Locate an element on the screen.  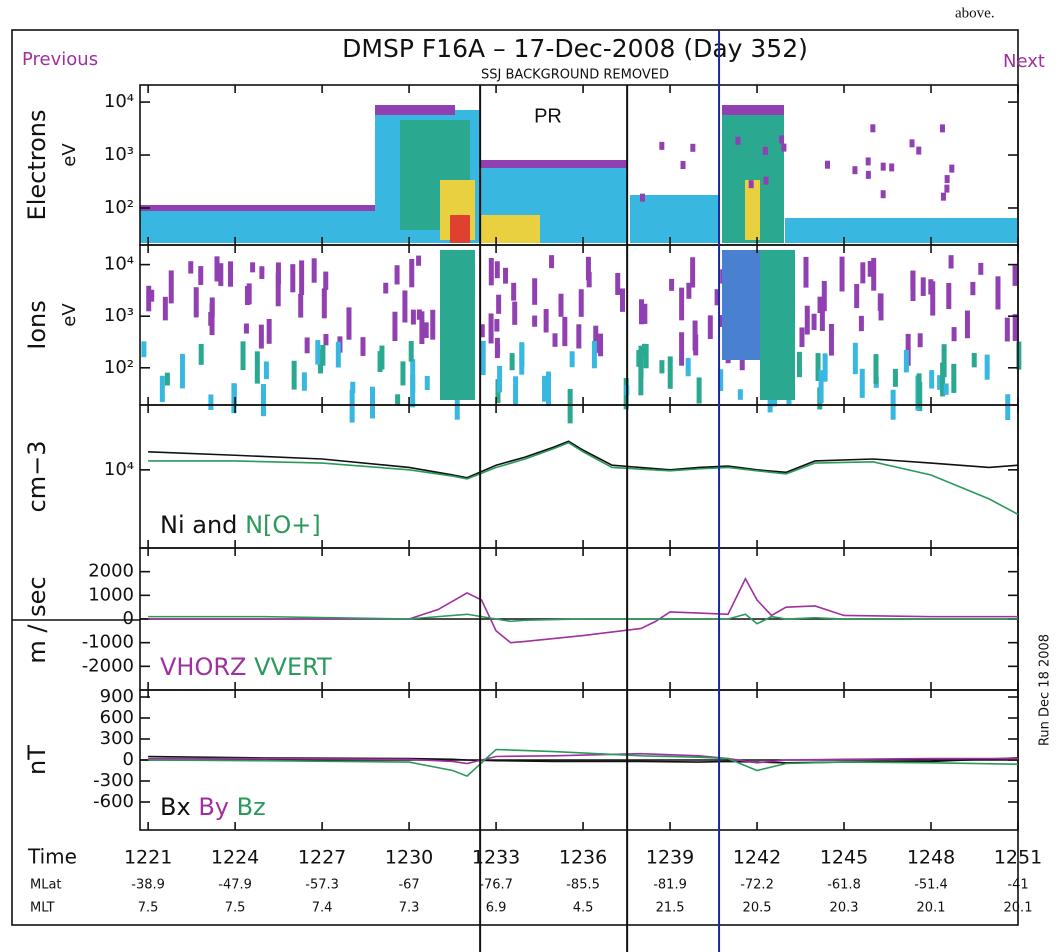
y-axis-label: m / sec is located at coordinates (37, 619).